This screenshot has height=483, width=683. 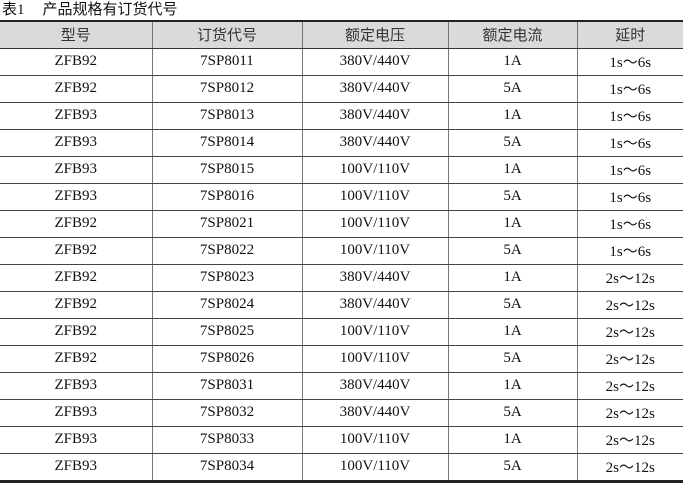 I want to click on table-row: ZFB92 7SP8026 100V/110V 5A 2s～12s, so click(x=341, y=359).